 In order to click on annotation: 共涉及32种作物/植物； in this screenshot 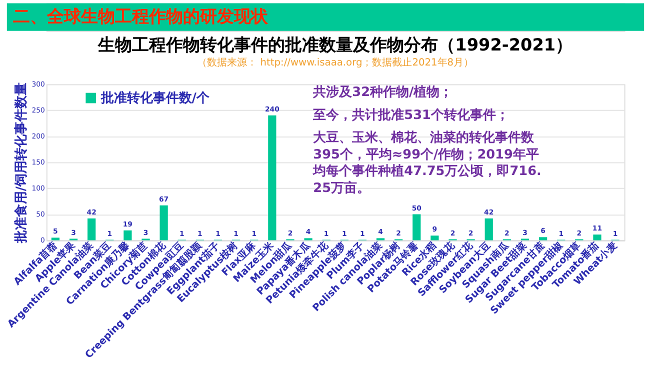, I will do `click(382, 92)`.